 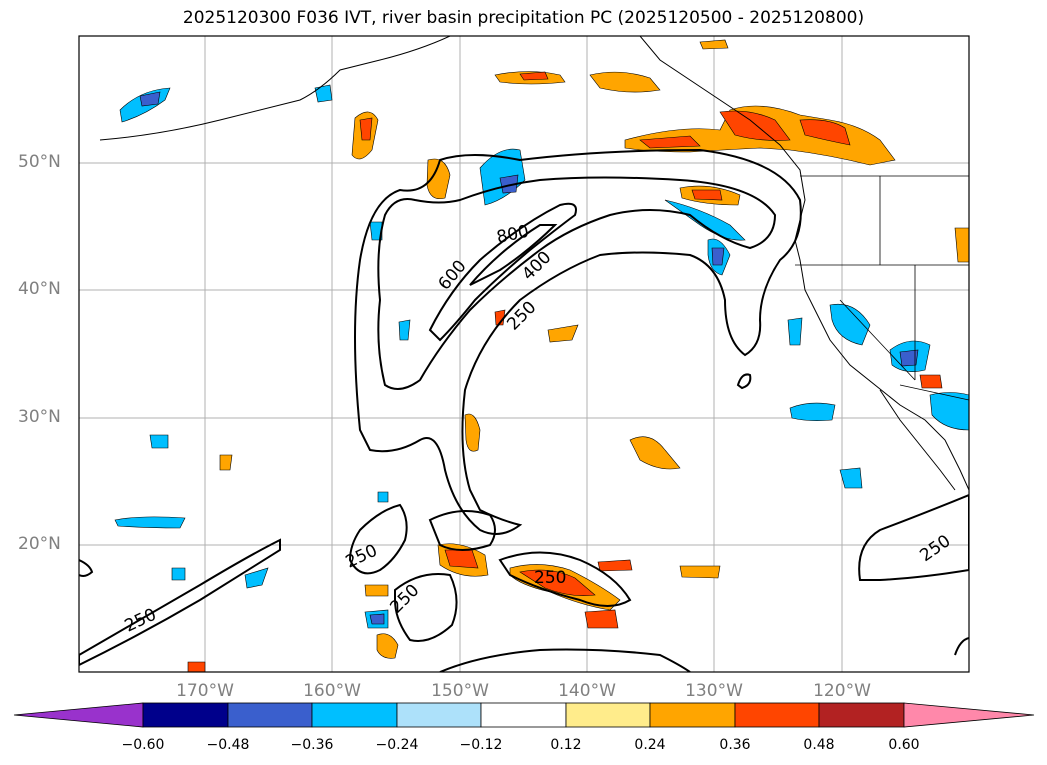 I want to click on colorbar-tick-label: −0.36, so click(x=312, y=745).